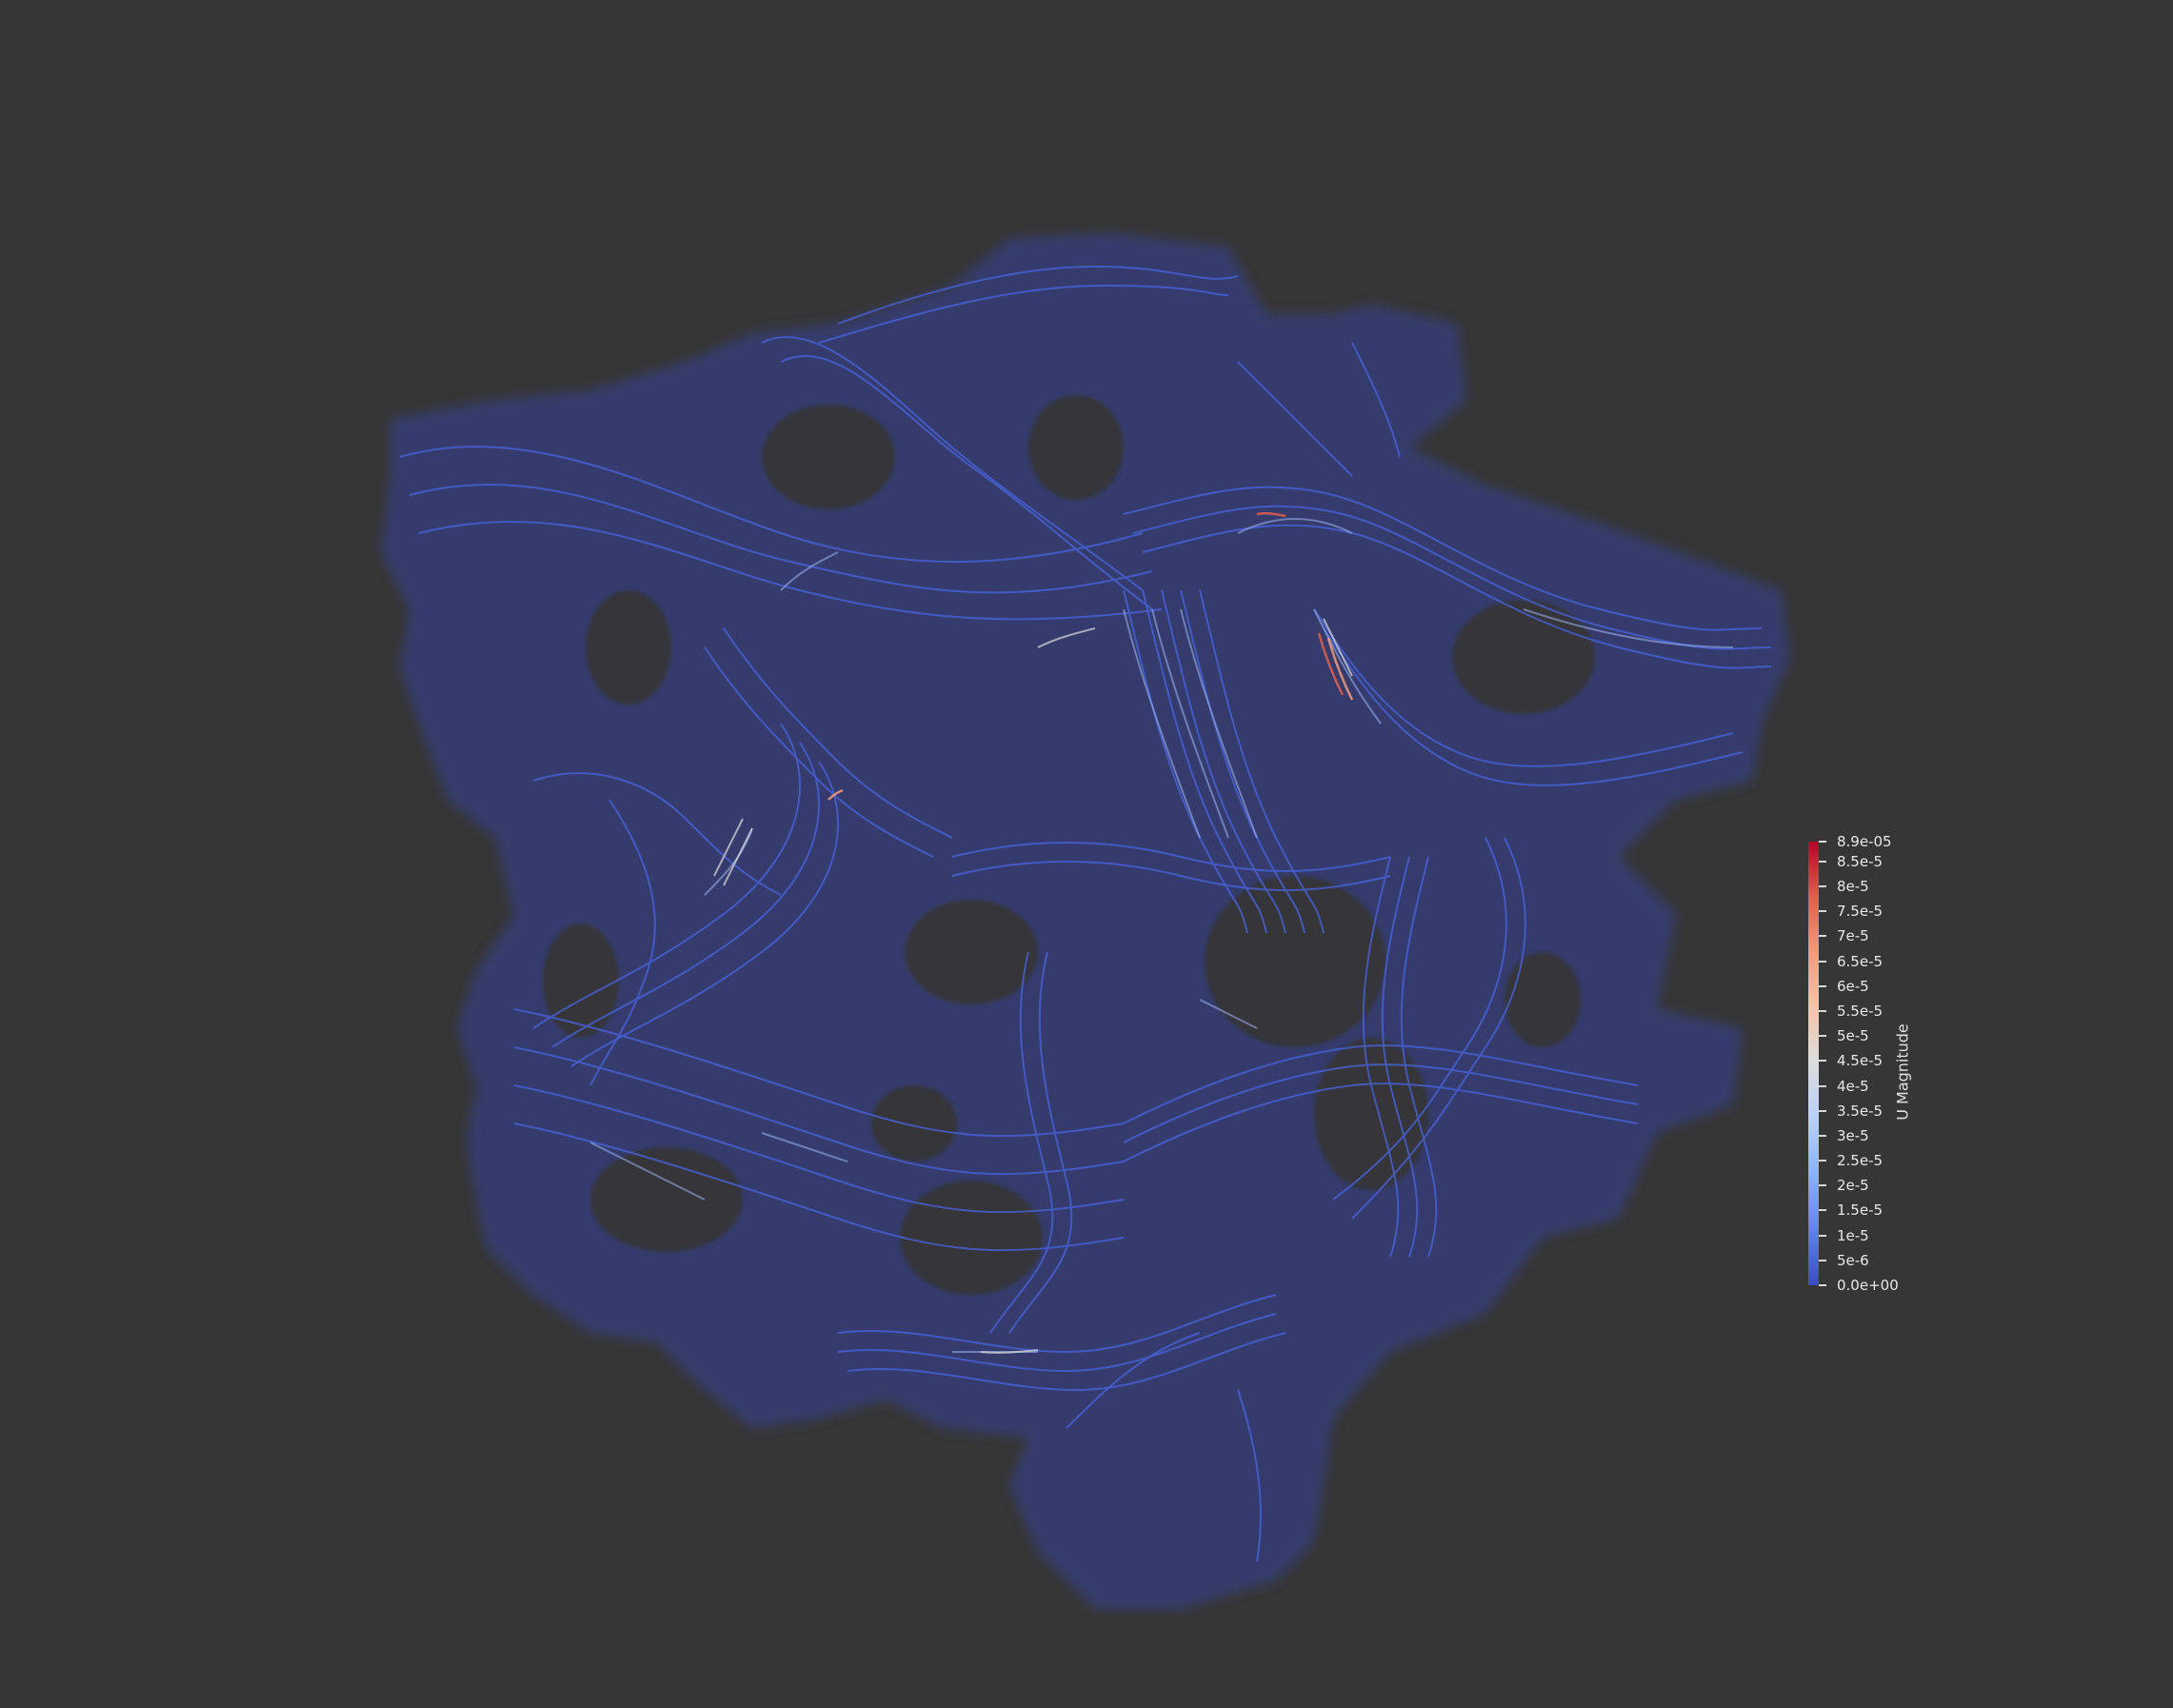  Describe the element at coordinates (1860, 912) in the screenshot. I see `colorbar-tick-label: 7.5e-5` at that location.